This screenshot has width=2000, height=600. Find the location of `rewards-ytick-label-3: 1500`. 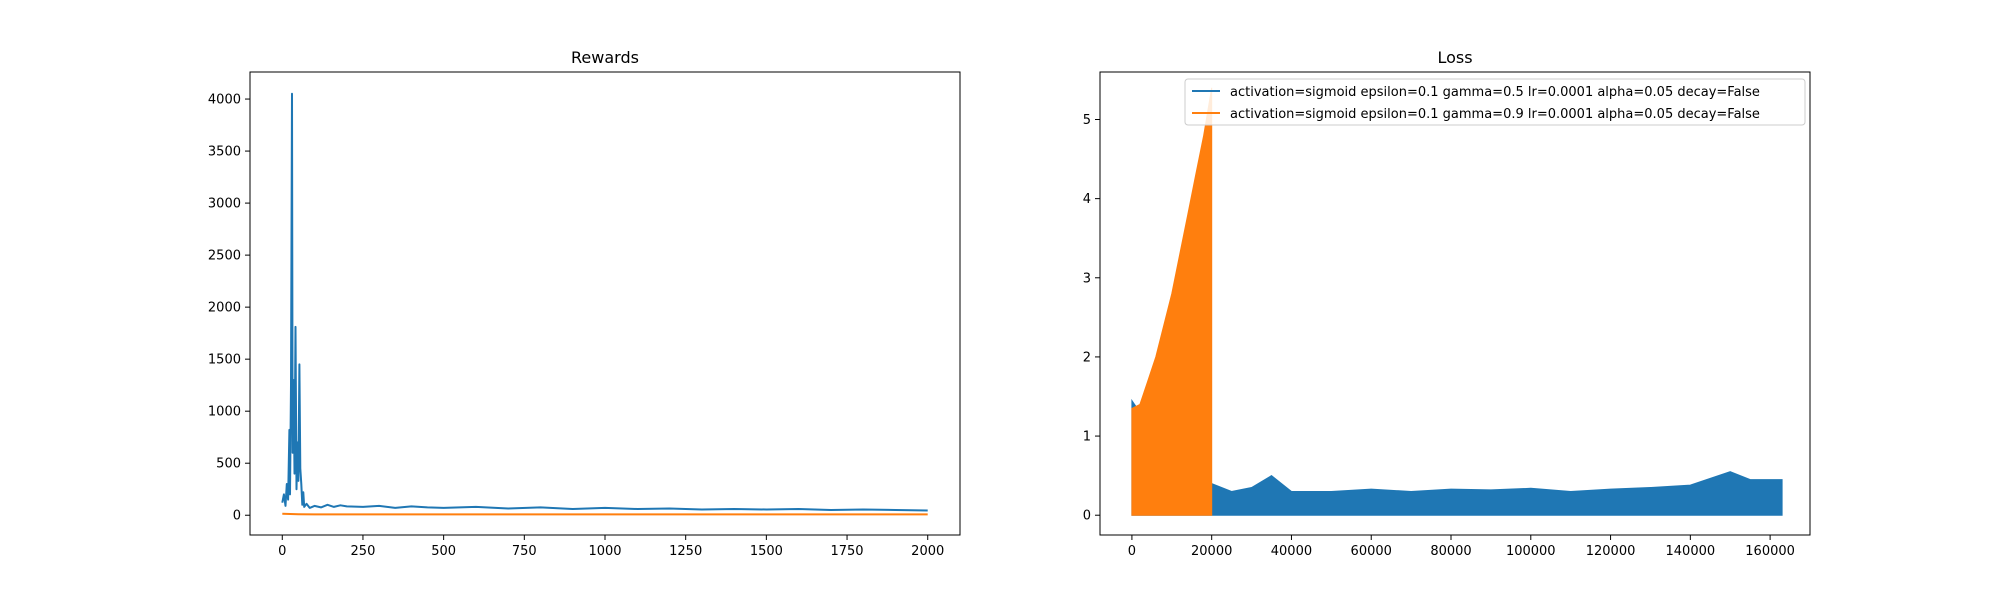

rewards-ytick-label-3: 1500 is located at coordinates (224, 360).